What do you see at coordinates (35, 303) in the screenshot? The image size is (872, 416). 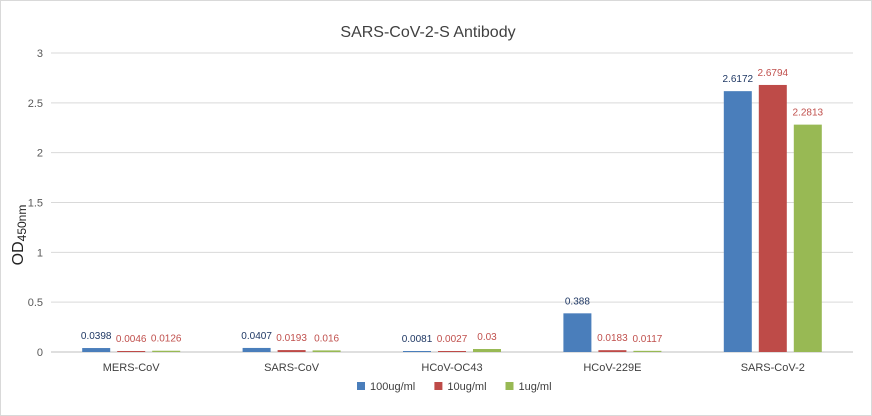 I see `y-tick-label: 0.5` at bounding box center [35, 303].